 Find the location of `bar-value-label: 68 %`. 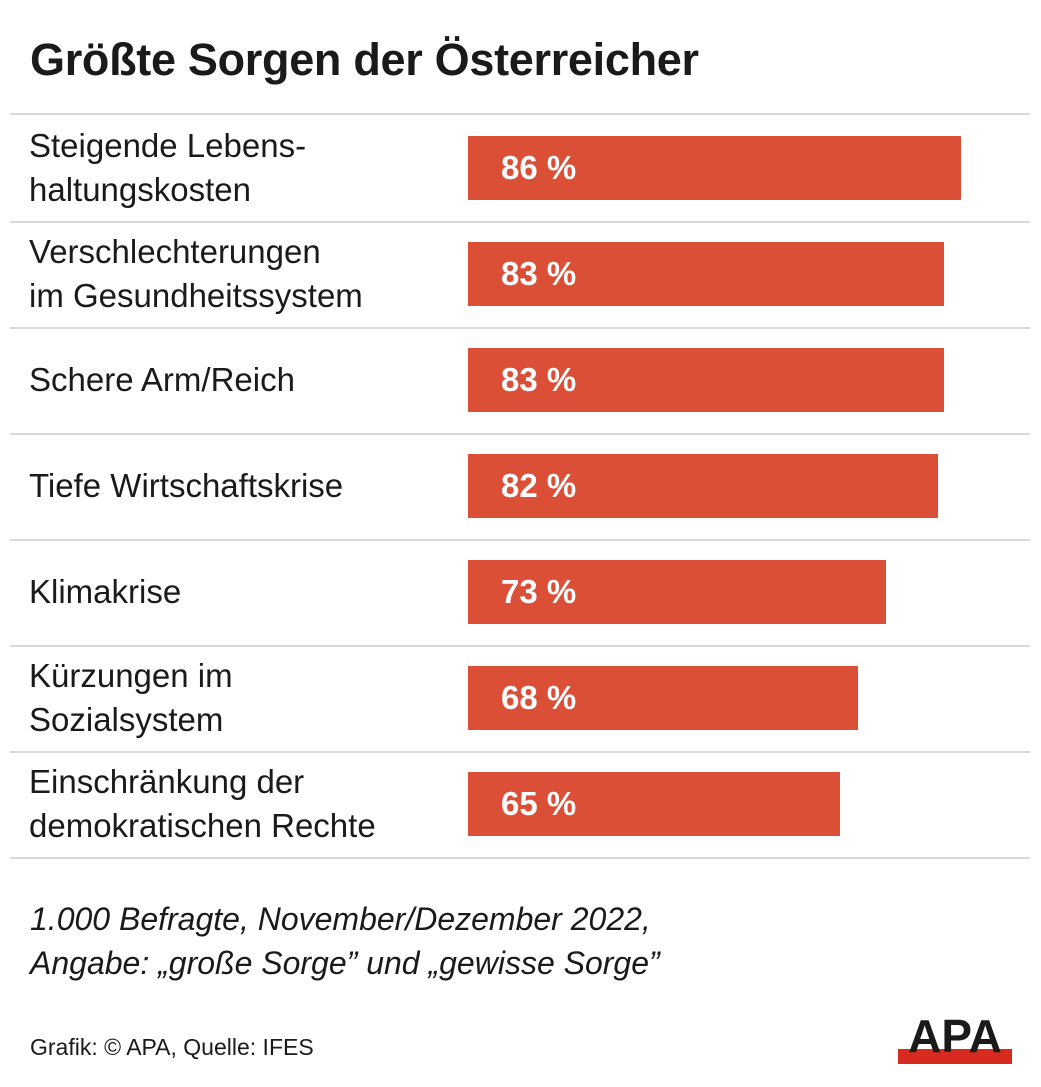

bar-value-label: 68 % is located at coordinates (539, 697).